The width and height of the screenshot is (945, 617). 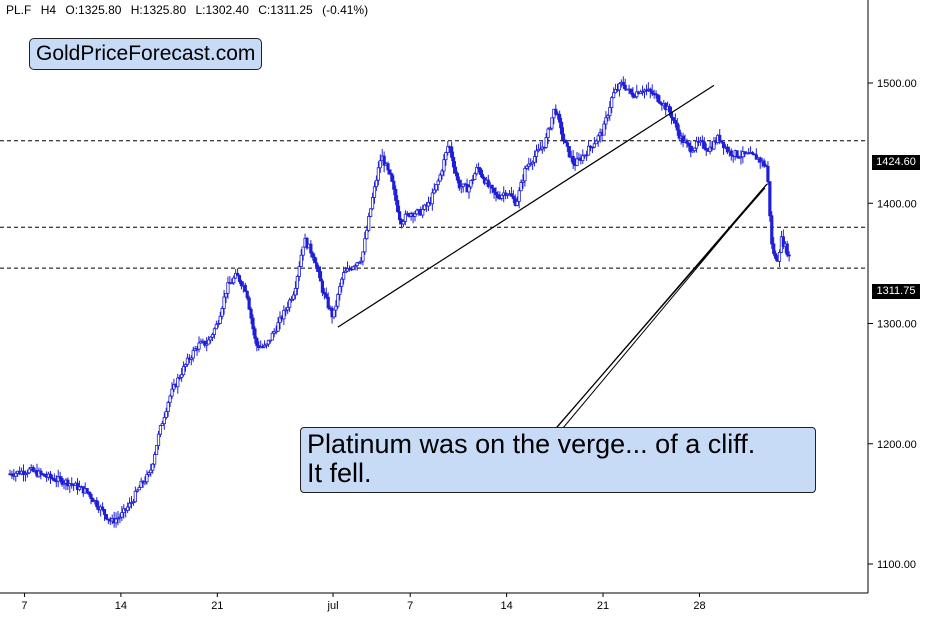 What do you see at coordinates (699, 606) in the screenshot?
I see `x-tick-label-7: 28` at bounding box center [699, 606].